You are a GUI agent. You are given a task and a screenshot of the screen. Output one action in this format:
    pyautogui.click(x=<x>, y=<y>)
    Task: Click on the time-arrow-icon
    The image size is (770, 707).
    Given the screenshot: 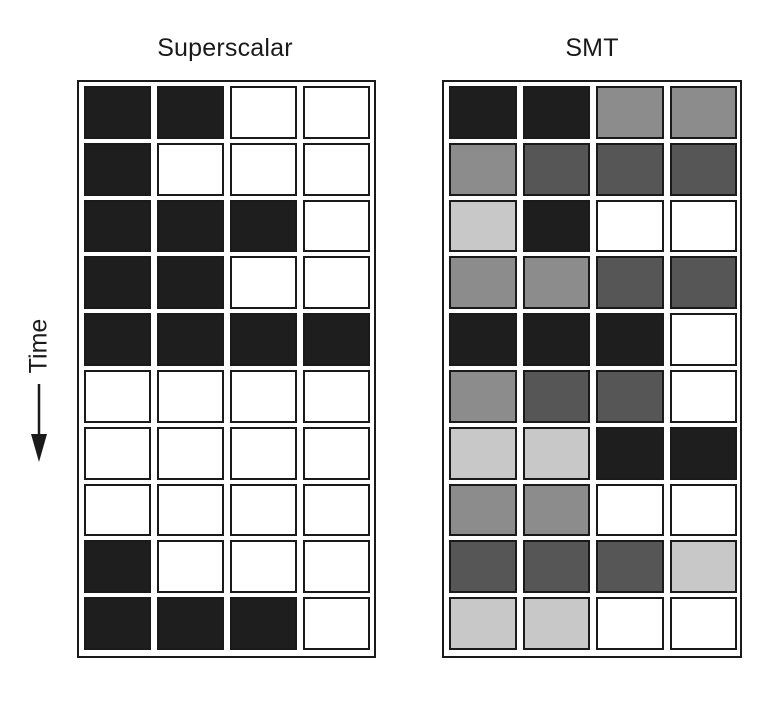 What is the action you would take?
    pyautogui.click(x=40, y=367)
    